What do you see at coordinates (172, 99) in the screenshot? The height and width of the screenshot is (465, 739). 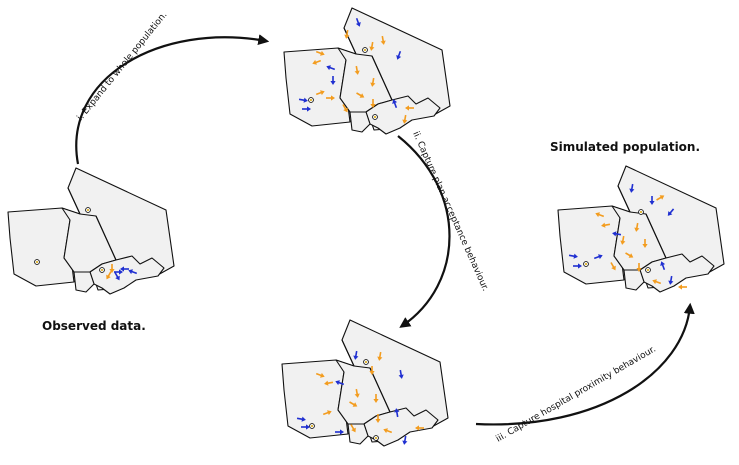 I see `flow-arrow-expand` at bounding box center [172, 99].